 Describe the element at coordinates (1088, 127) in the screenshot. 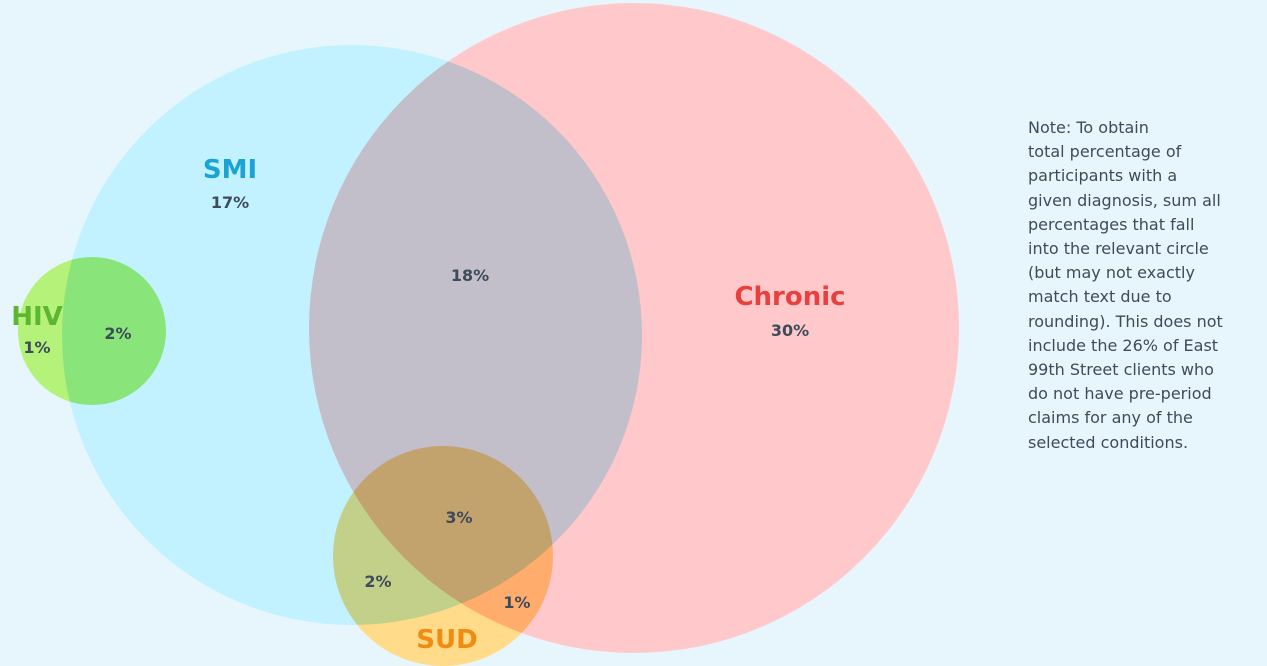

I see `note-line: Note: To obtain` at that location.